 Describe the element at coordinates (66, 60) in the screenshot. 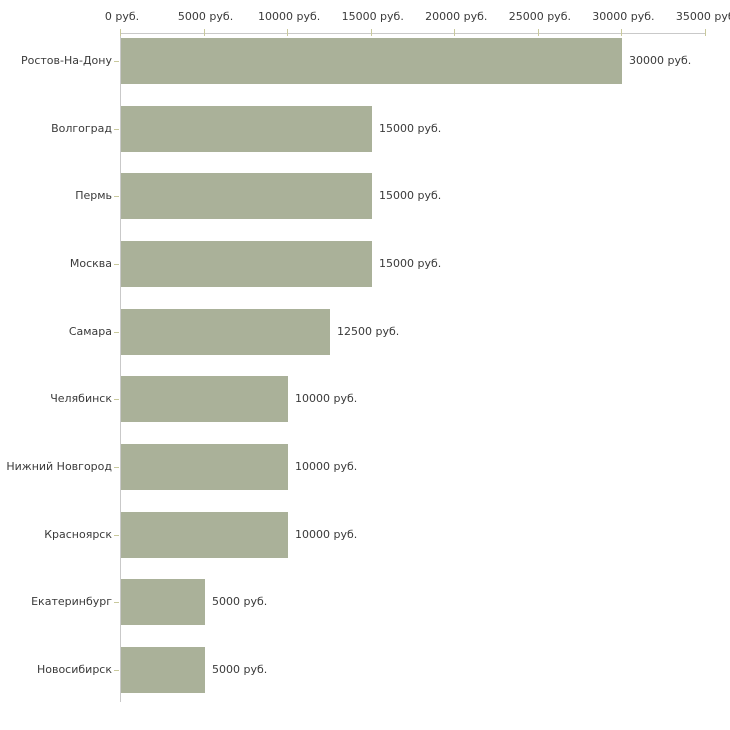

I see `category-label: Ростов-На-Дону` at that location.